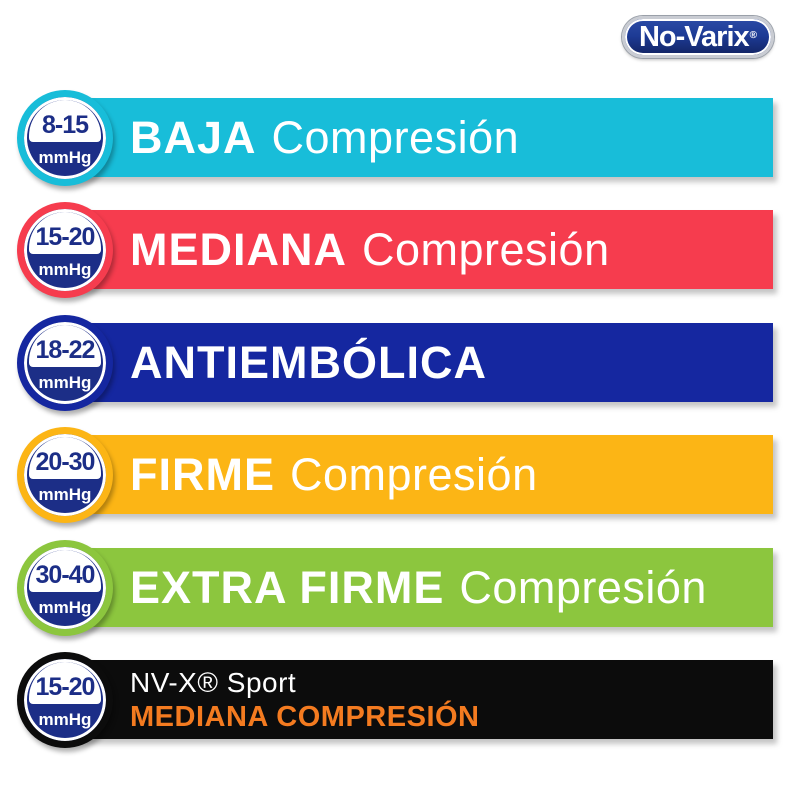 This screenshot has width=800, height=800. Describe the element at coordinates (213, 682) in the screenshot. I see `band-title: NV-X® Sport` at that location.